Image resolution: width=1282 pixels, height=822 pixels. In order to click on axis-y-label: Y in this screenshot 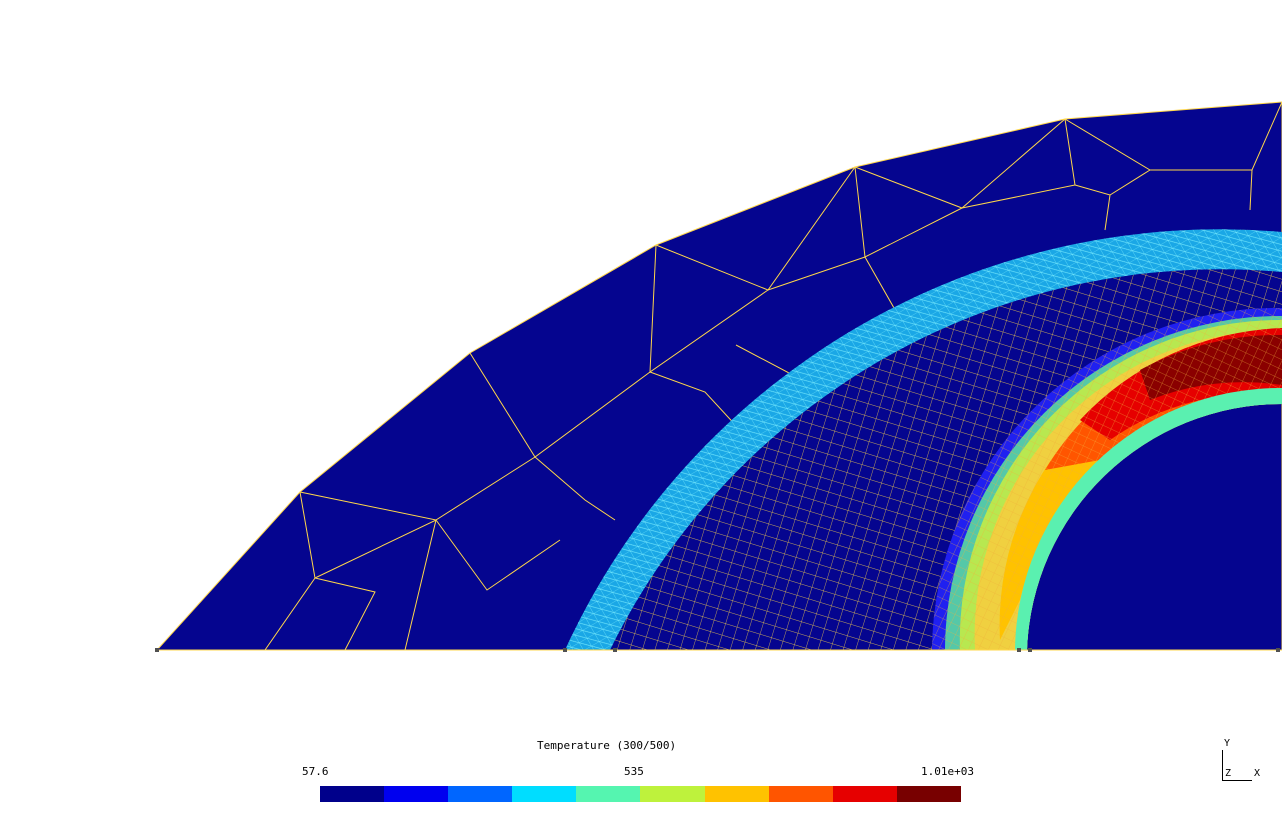, I will do `click(1227, 743)`.